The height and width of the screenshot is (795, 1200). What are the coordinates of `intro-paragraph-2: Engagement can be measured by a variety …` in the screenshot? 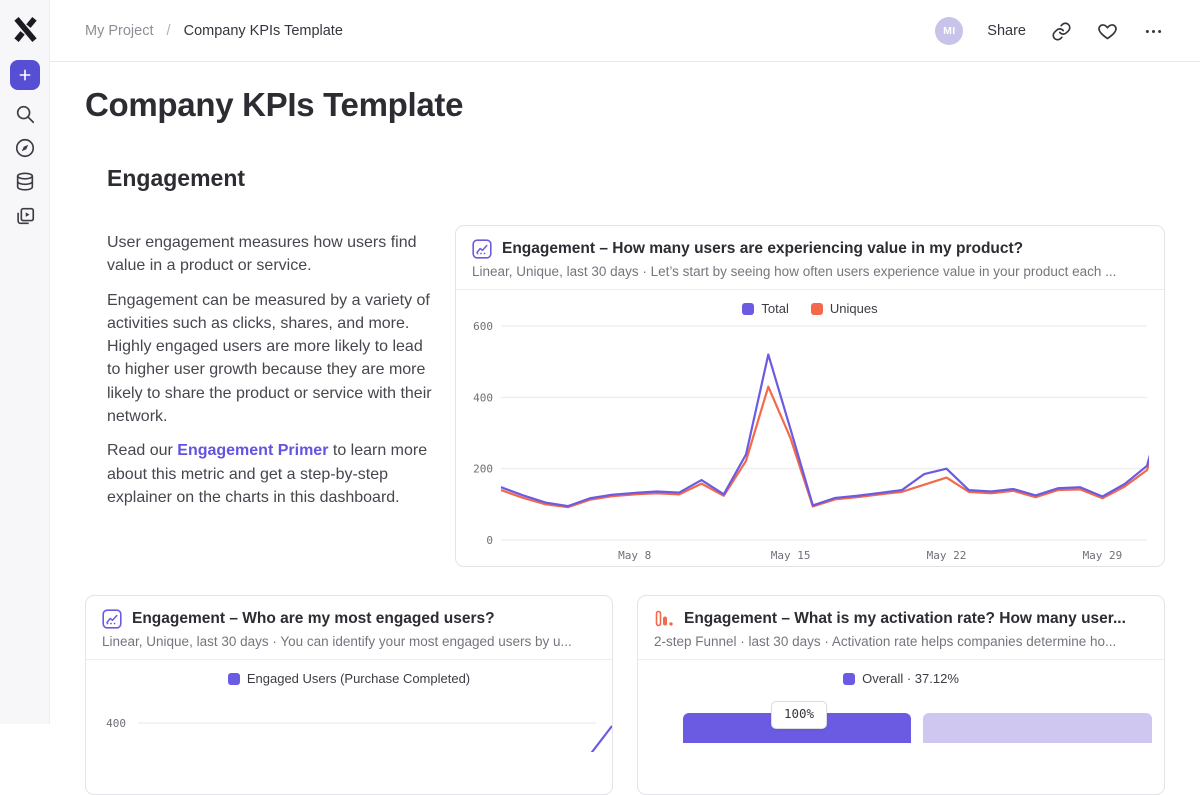 It's located at (269, 358).